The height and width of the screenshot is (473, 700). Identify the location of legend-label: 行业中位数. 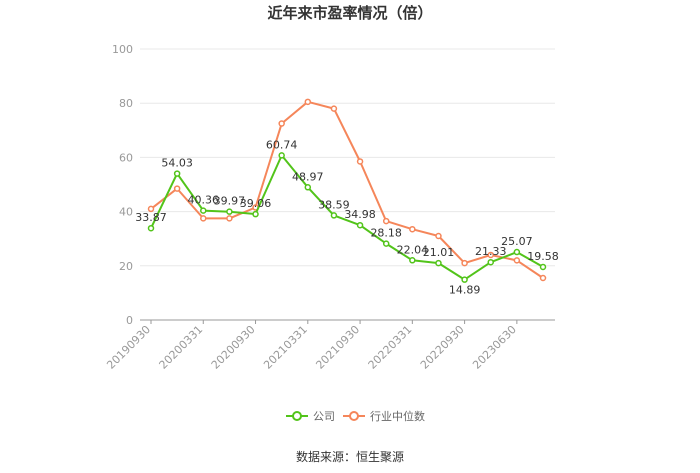
(397, 416).